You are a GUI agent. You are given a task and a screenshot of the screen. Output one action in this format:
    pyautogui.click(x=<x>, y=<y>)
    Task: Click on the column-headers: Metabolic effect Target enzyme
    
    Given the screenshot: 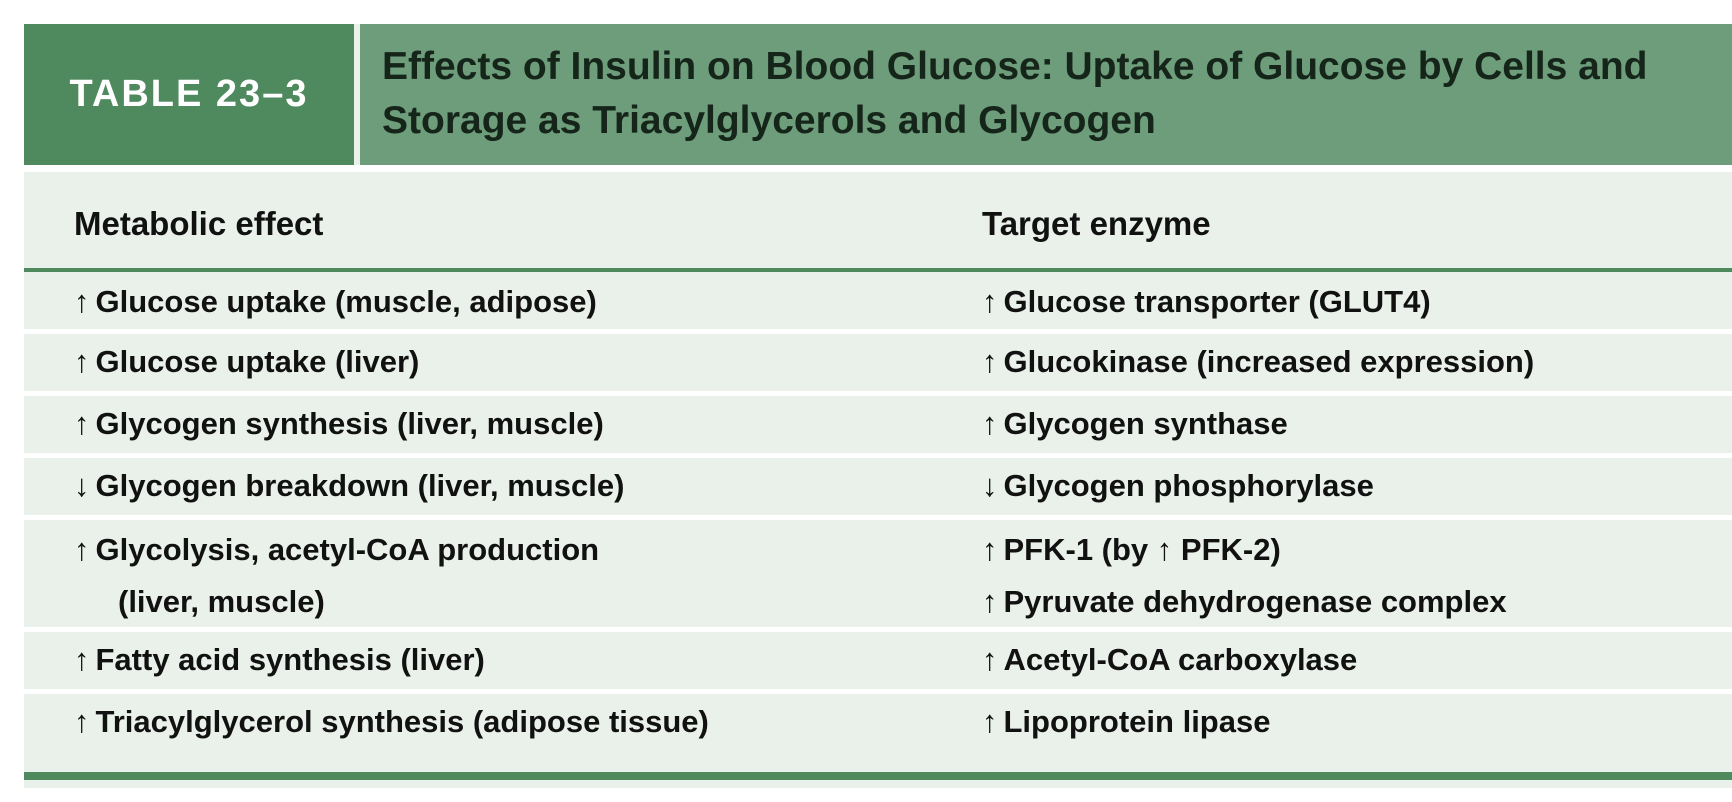 What is the action you would take?
    pyautogui.click(x=878, y=220)
    